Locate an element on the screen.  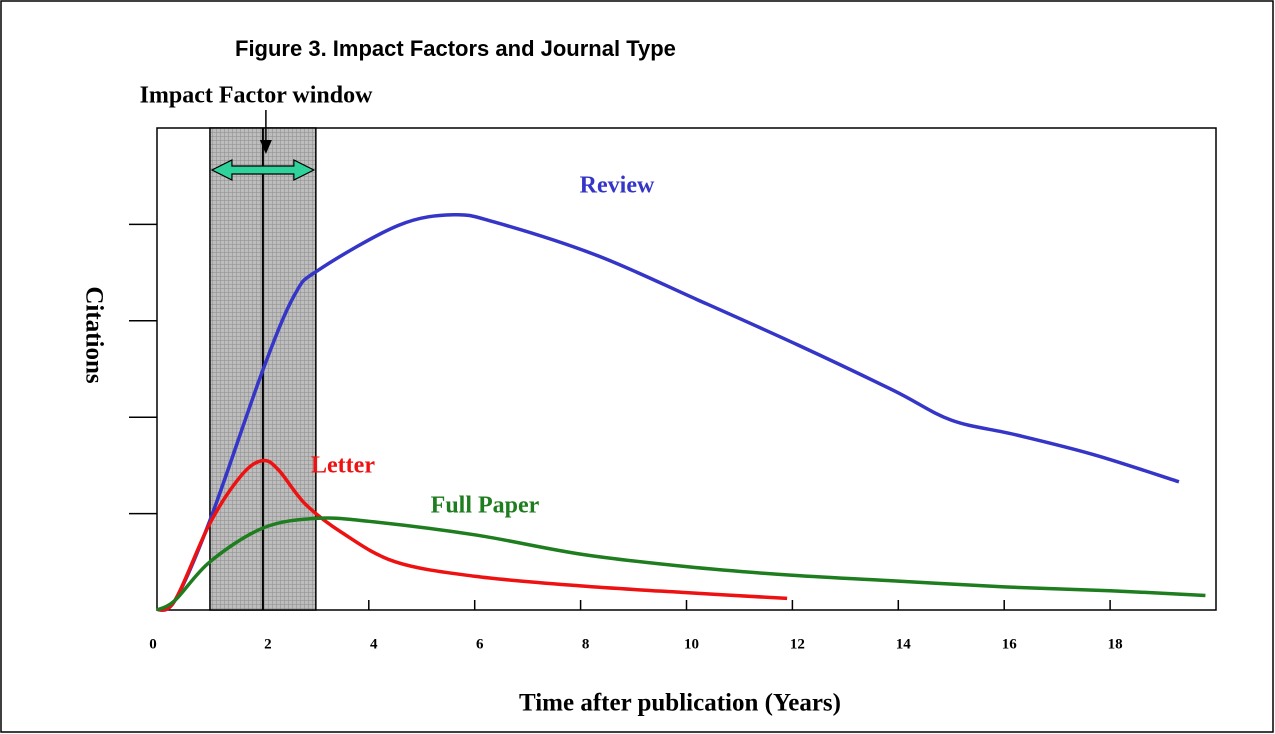
y-axis-label: Citations is located at coordinates (93, 335).